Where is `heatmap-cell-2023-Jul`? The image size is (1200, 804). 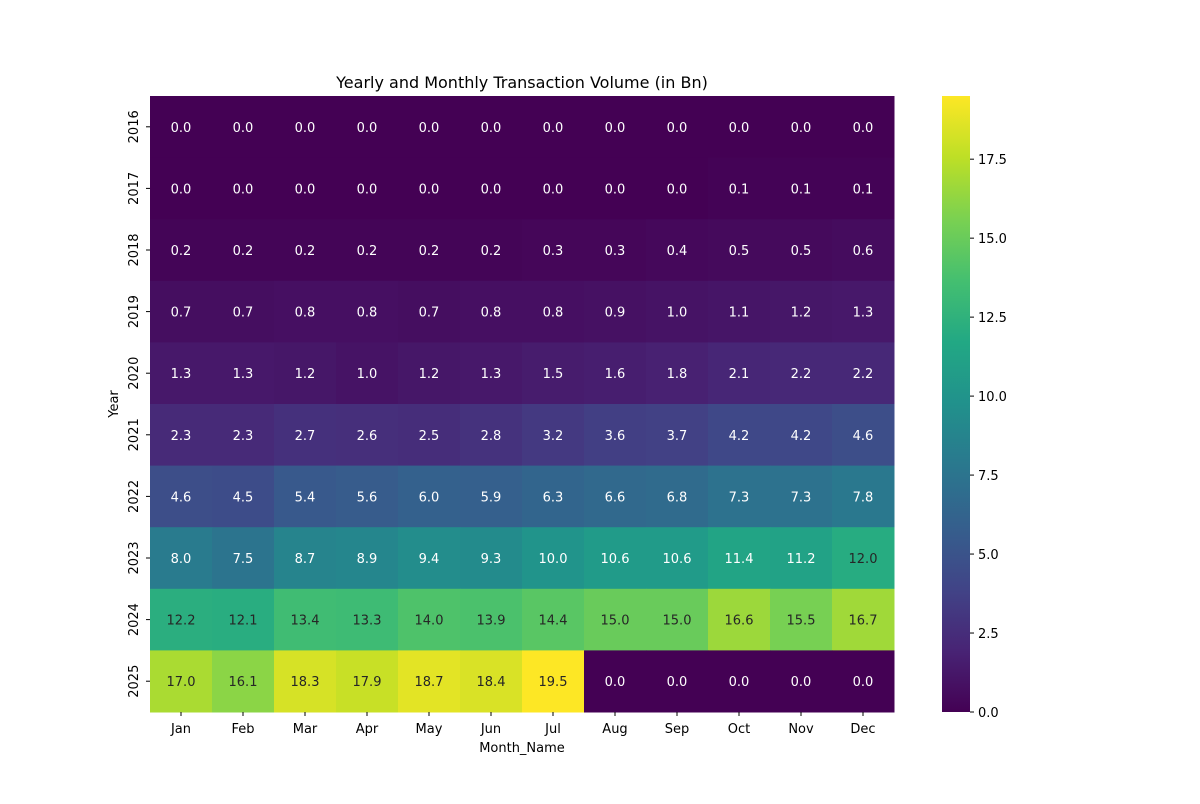
heatmap-cell-2023-Jul is located at coordinates (553, 558).